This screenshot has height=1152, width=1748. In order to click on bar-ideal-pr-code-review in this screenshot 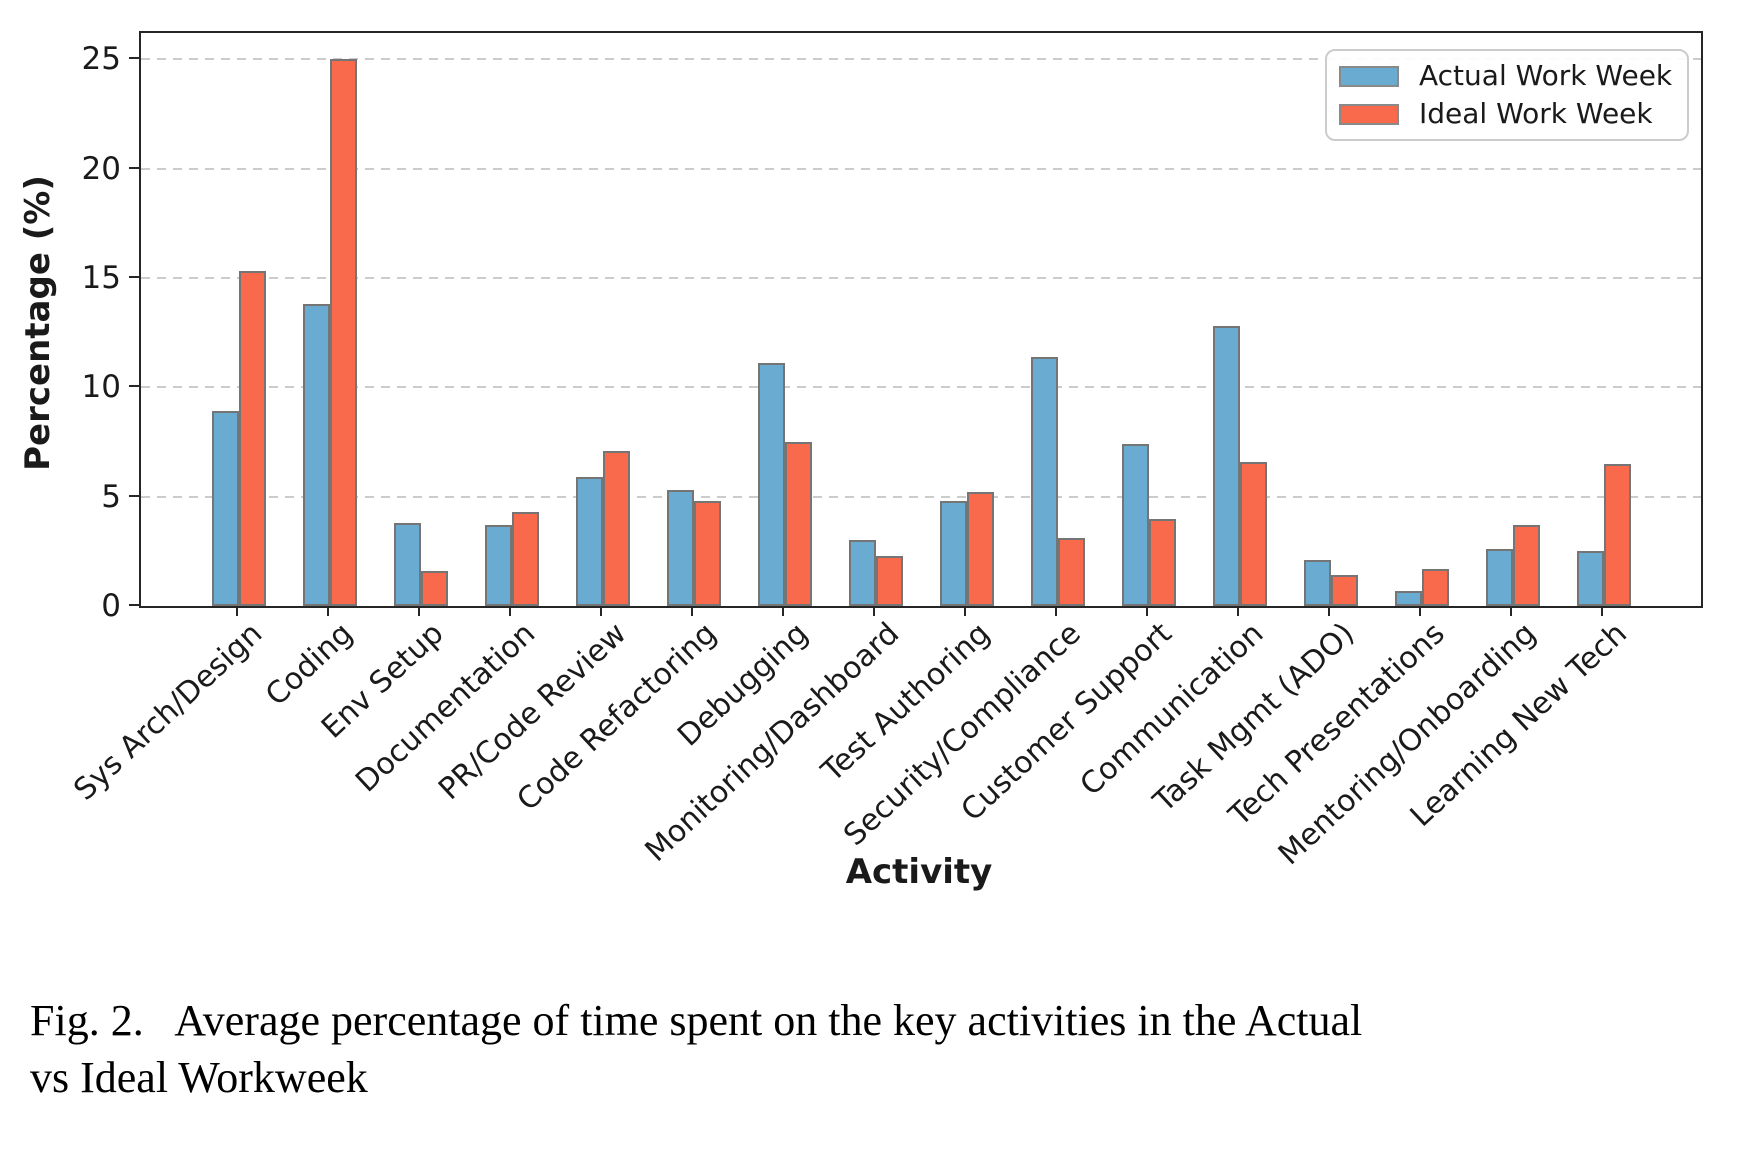, I will do `click(616, 528)`.